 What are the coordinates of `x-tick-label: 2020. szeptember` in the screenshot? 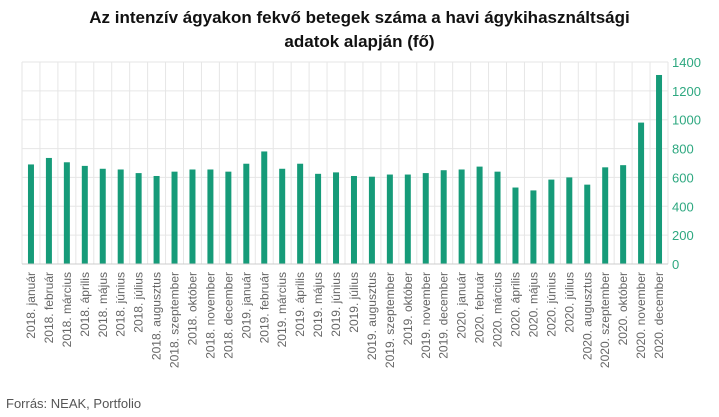 It's located at (605, 320).